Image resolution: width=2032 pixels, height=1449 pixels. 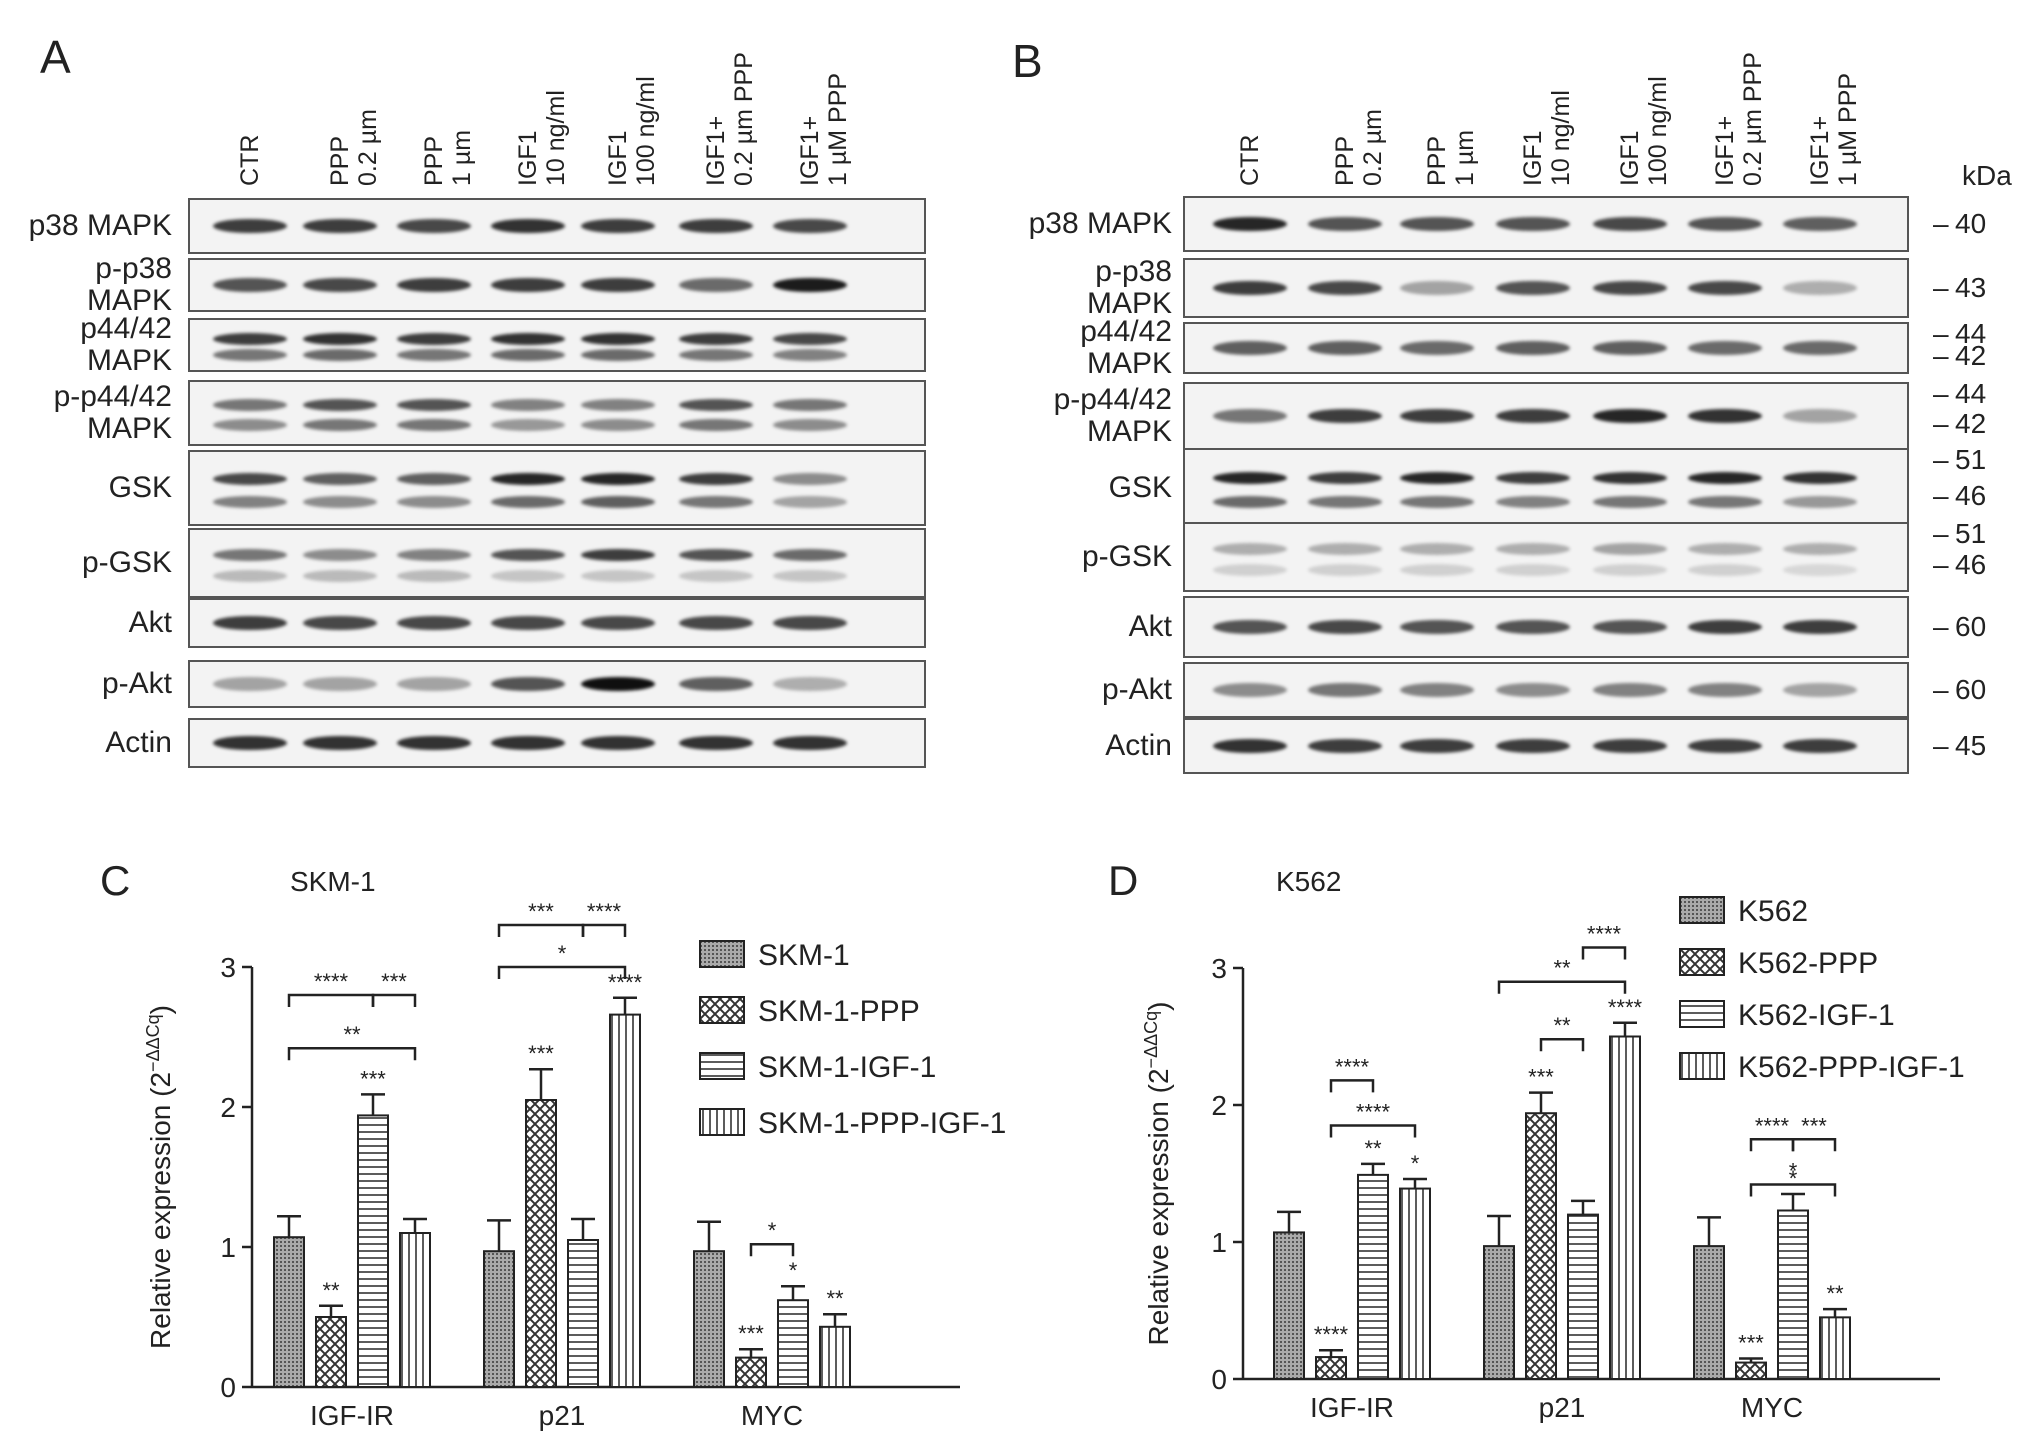 I want to click on legend-label: SKM-1-IGF-1, so click(x=847, y=1067).